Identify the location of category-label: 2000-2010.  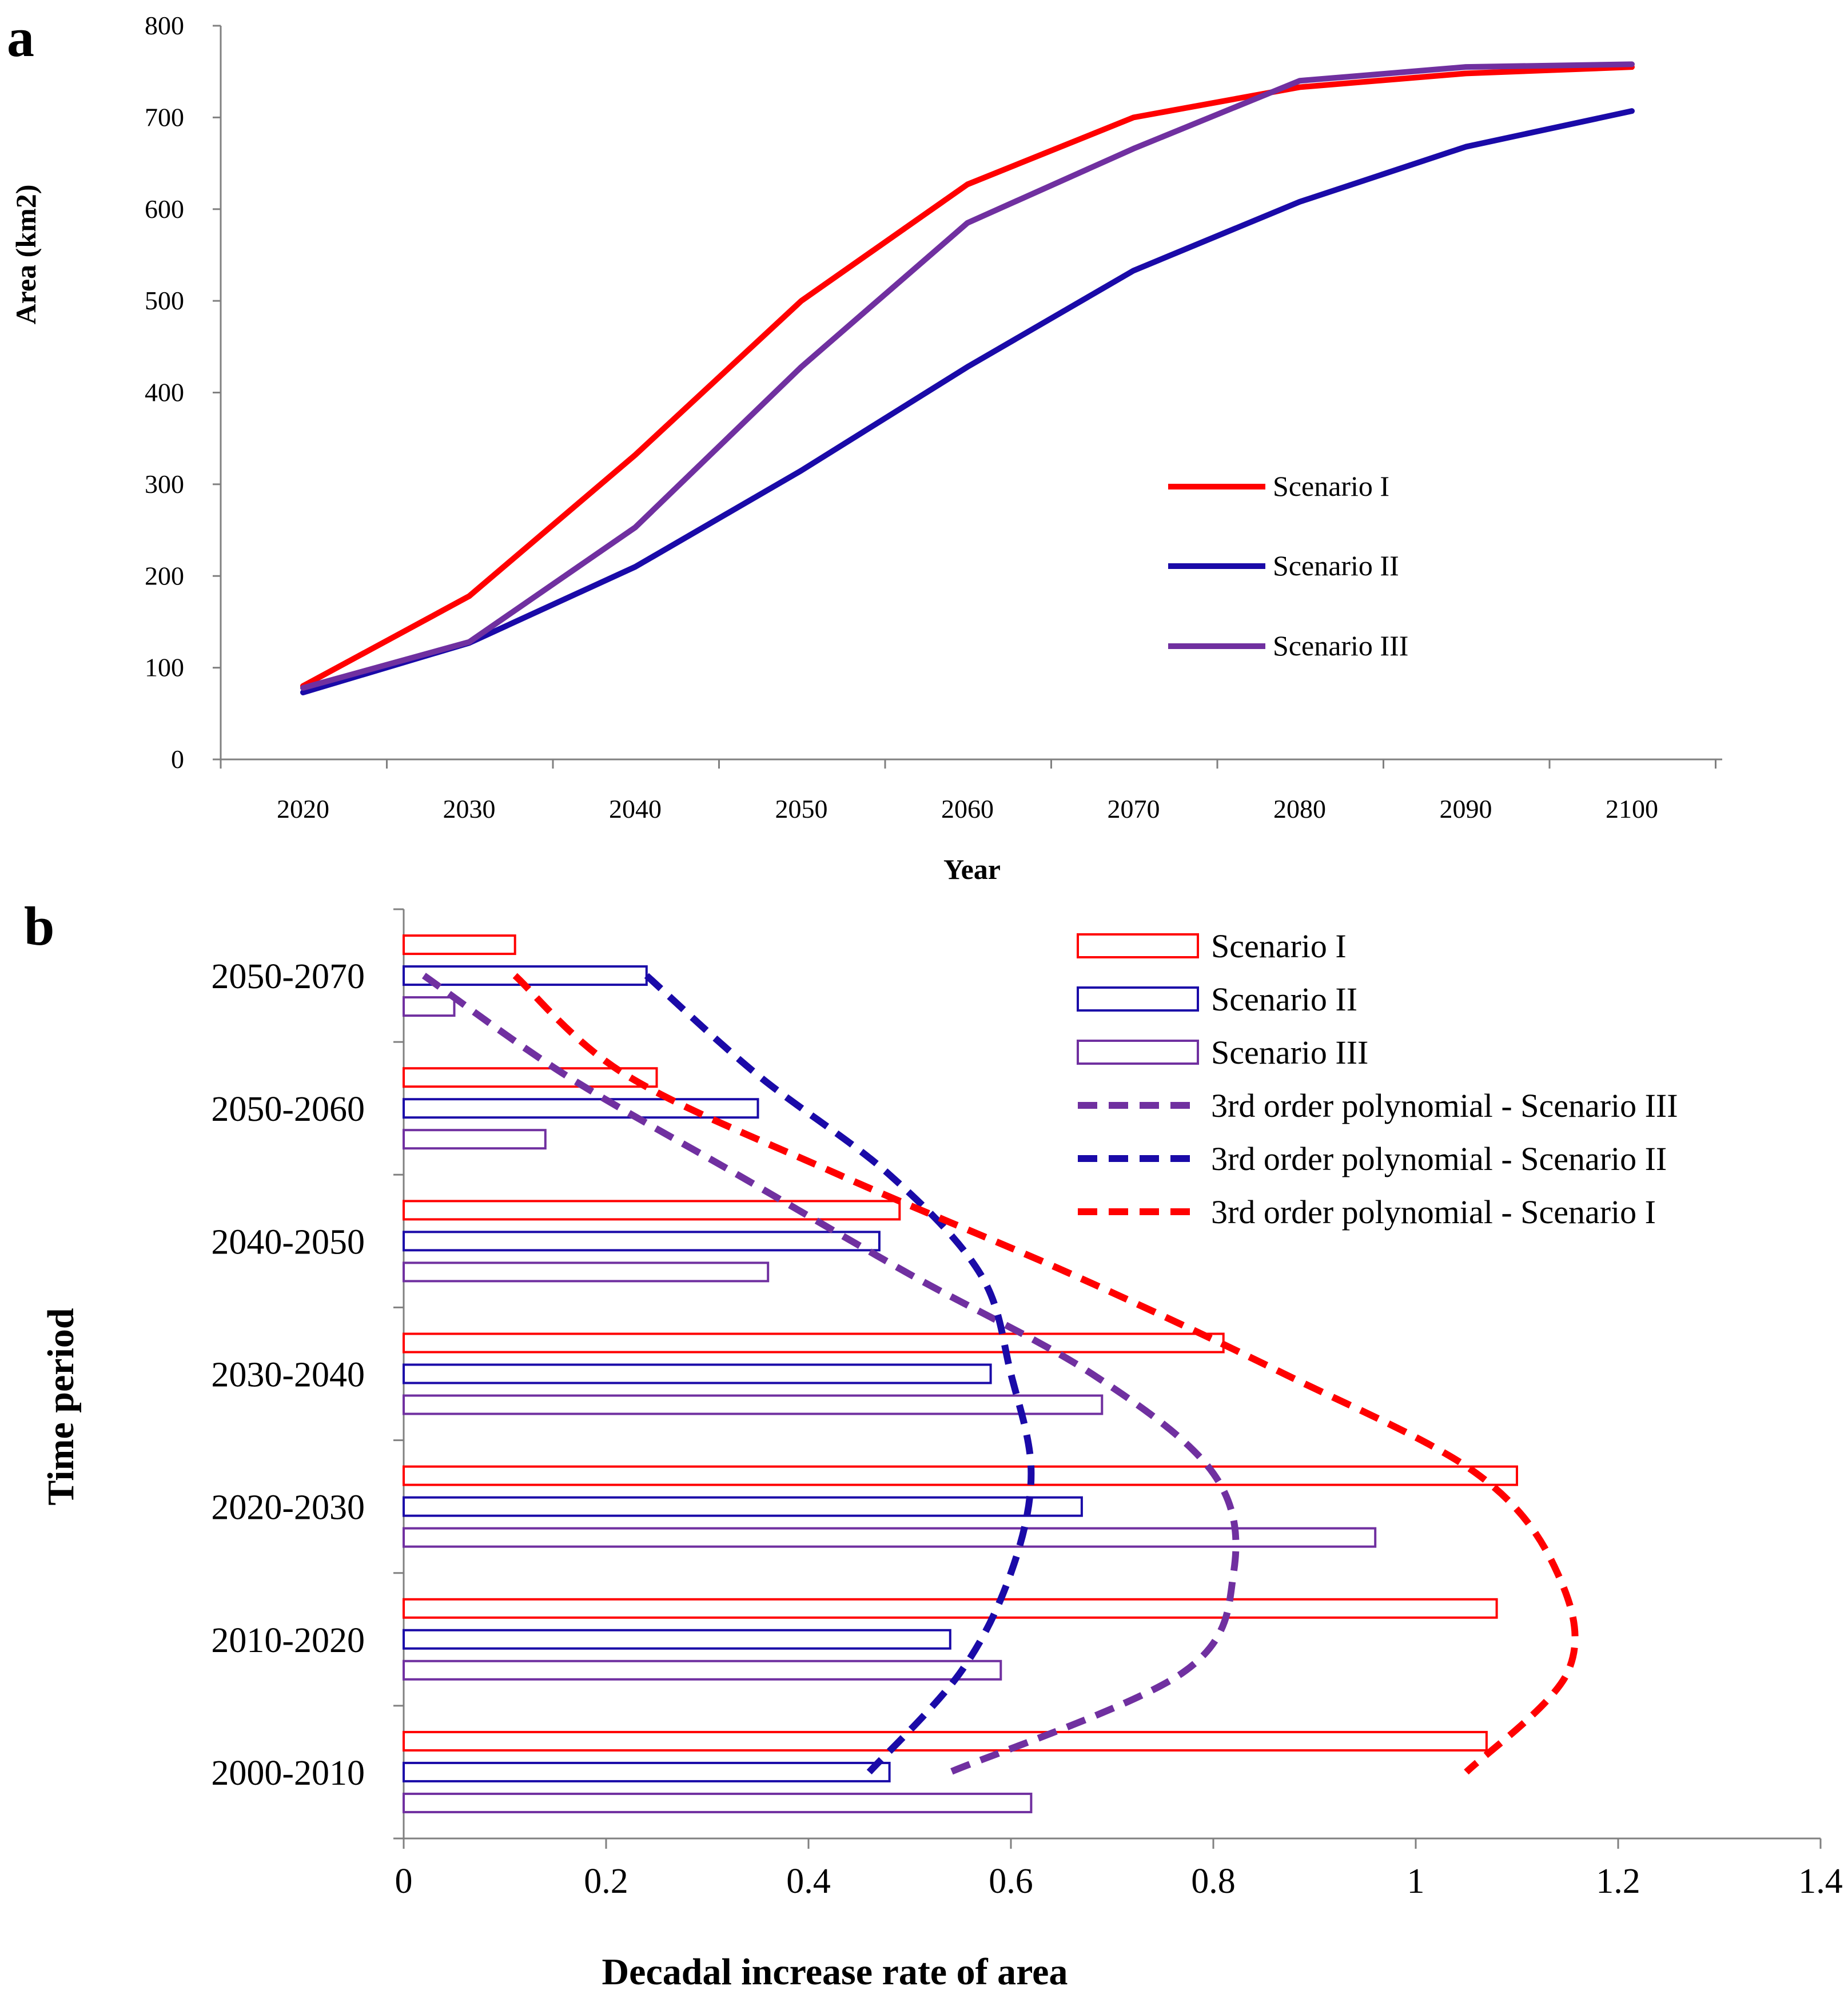
(288, 1774).